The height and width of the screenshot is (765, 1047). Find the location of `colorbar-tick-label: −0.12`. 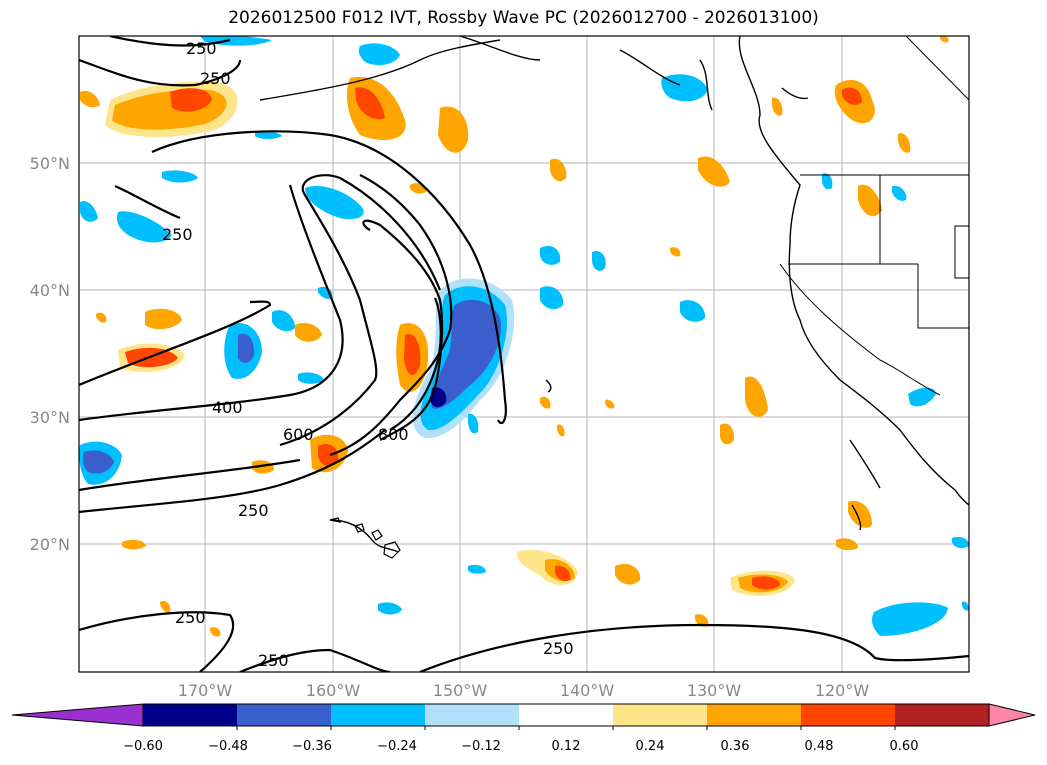

colorbar-tick-label: −0.12 is located at coordinates (481, 746).